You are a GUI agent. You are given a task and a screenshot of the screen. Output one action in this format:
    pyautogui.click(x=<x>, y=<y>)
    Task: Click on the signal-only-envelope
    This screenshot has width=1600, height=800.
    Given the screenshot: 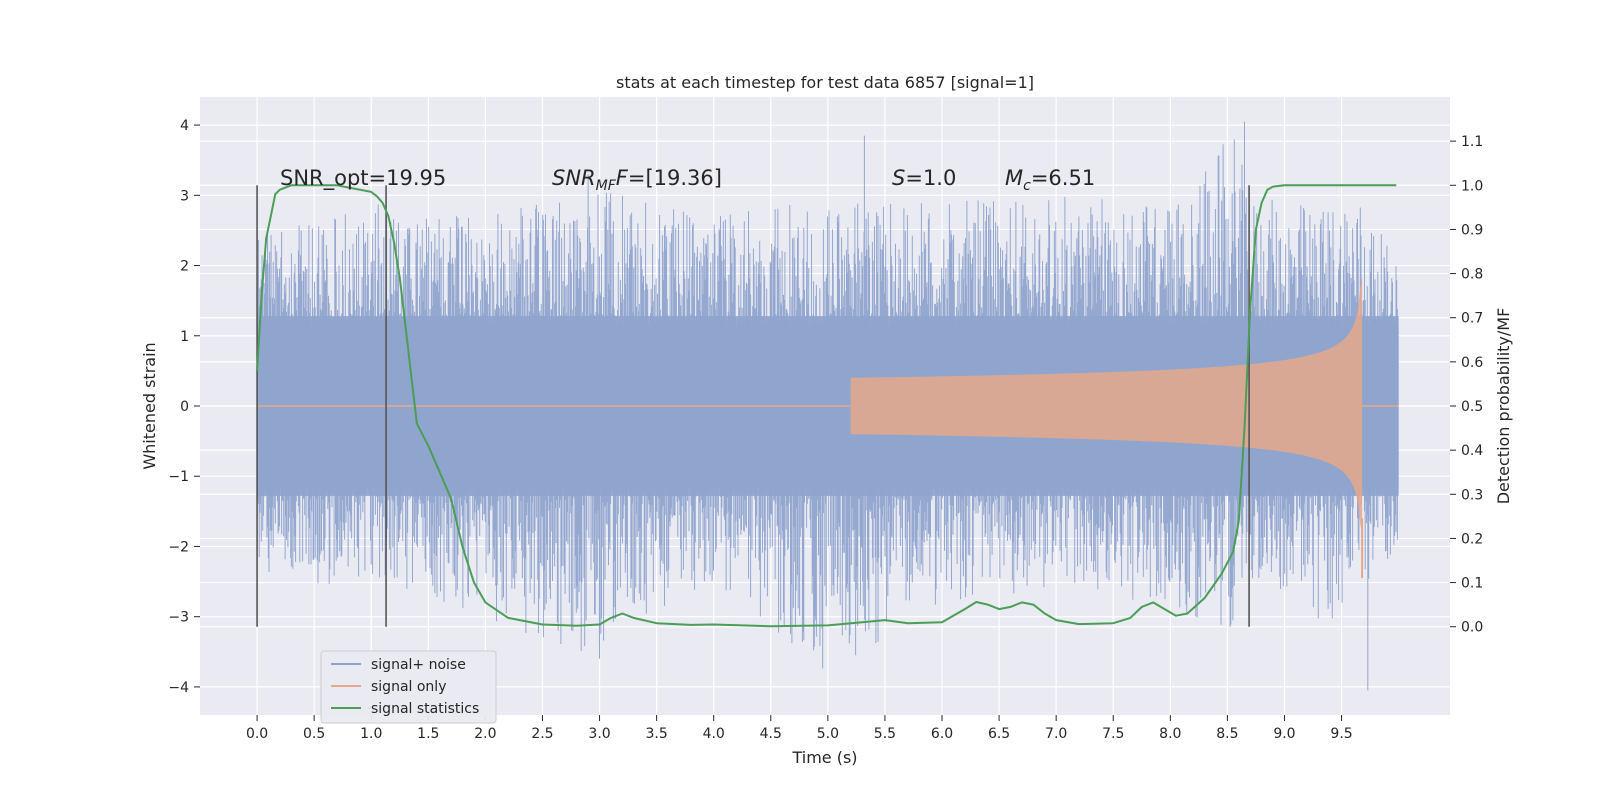 What is the action you would take?
    pyautogui.click(x=1106, y=406)
    